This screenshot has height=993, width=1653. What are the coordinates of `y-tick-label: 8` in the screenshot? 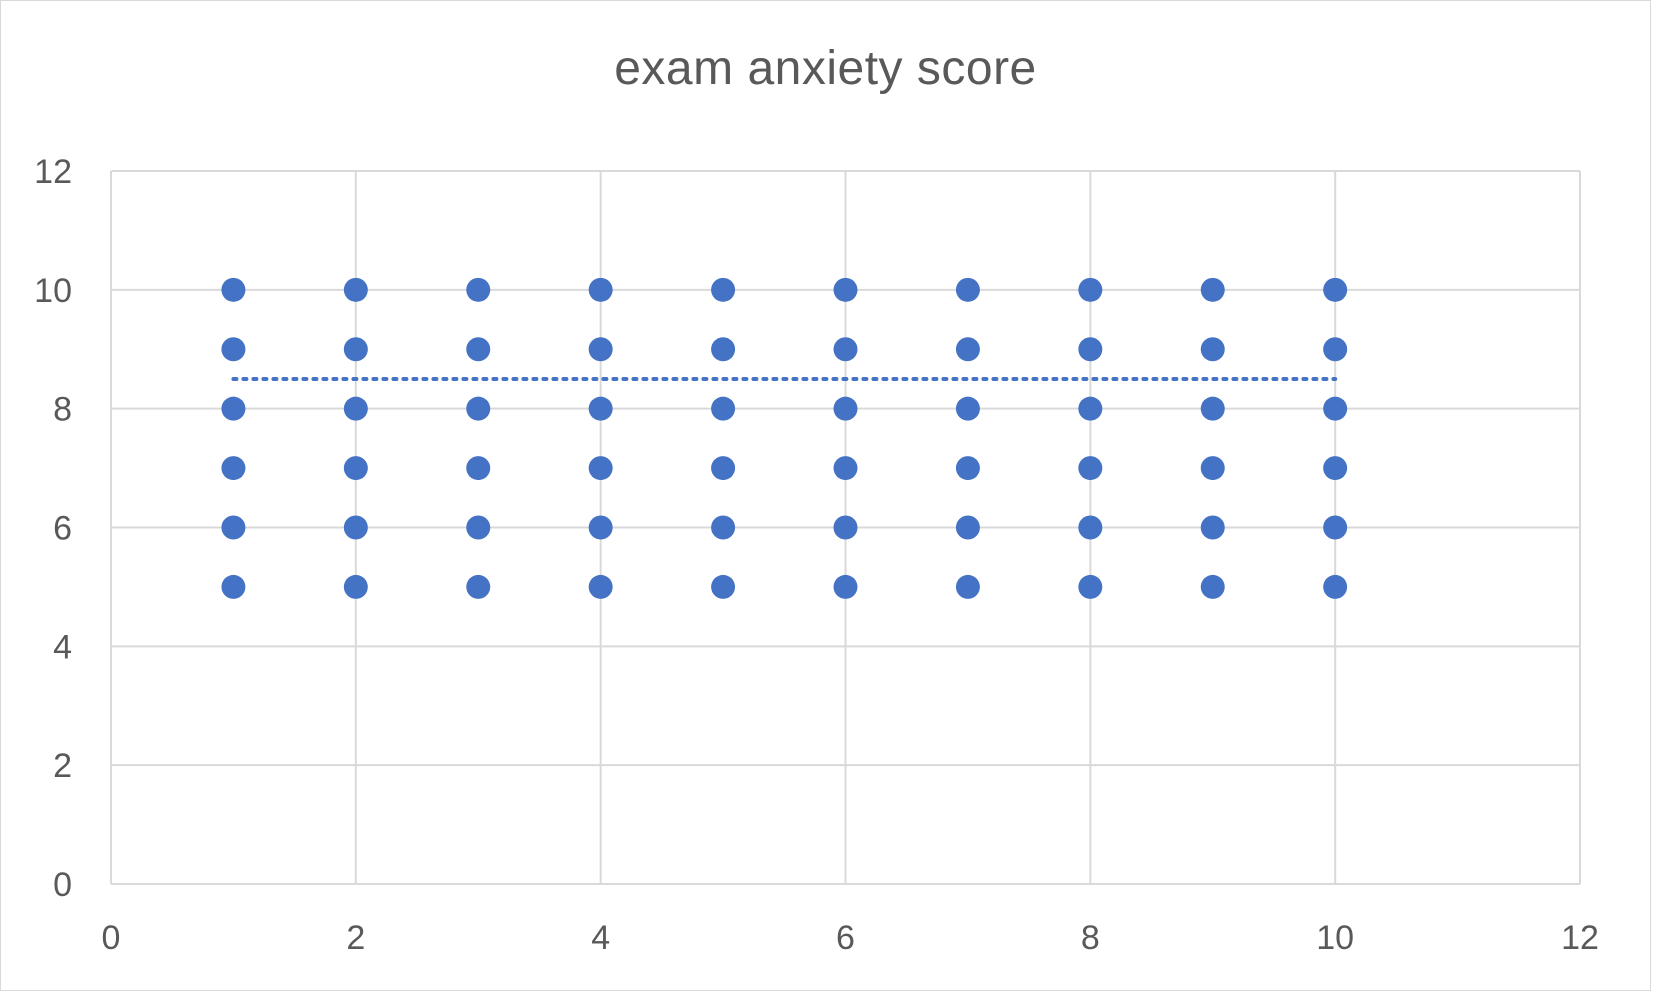 It's located at (62, 410).